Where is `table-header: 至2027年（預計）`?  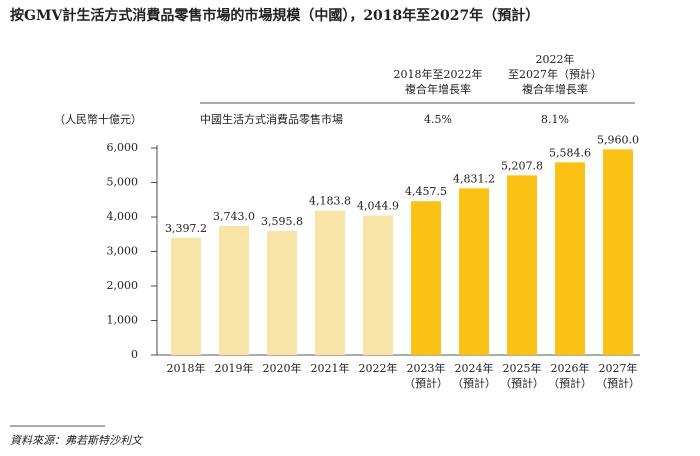 table-header: 至2027年（預計） is located at coordinates (555, 74).